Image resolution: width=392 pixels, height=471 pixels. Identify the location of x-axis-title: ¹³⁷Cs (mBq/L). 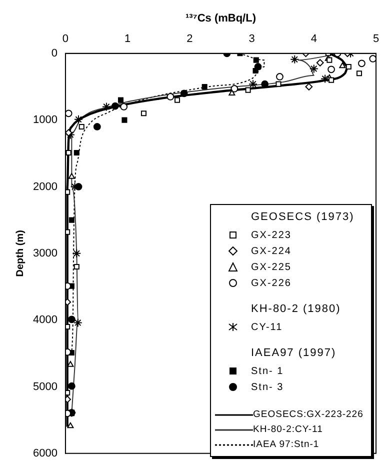
(220, 18).